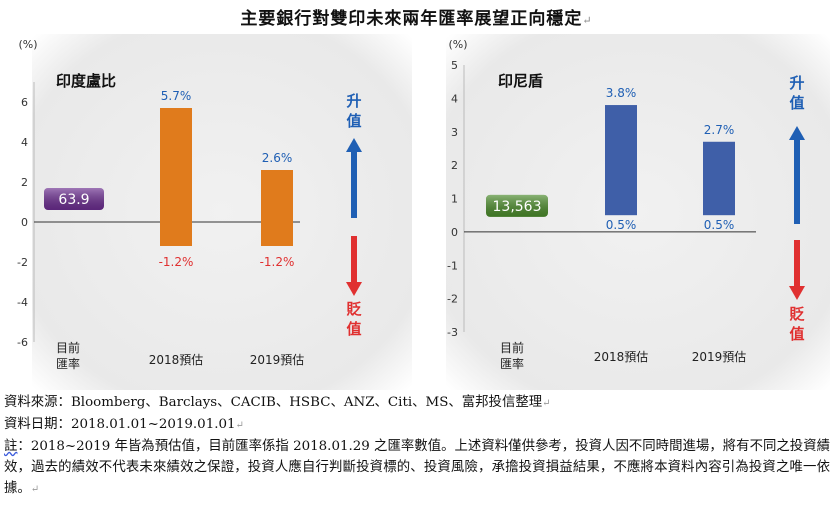  I want to click on data-label-up: 2.7%, so click(719, 130).